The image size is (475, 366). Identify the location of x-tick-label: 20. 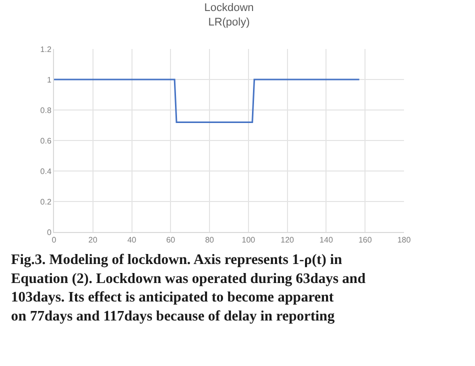
(93, 240).